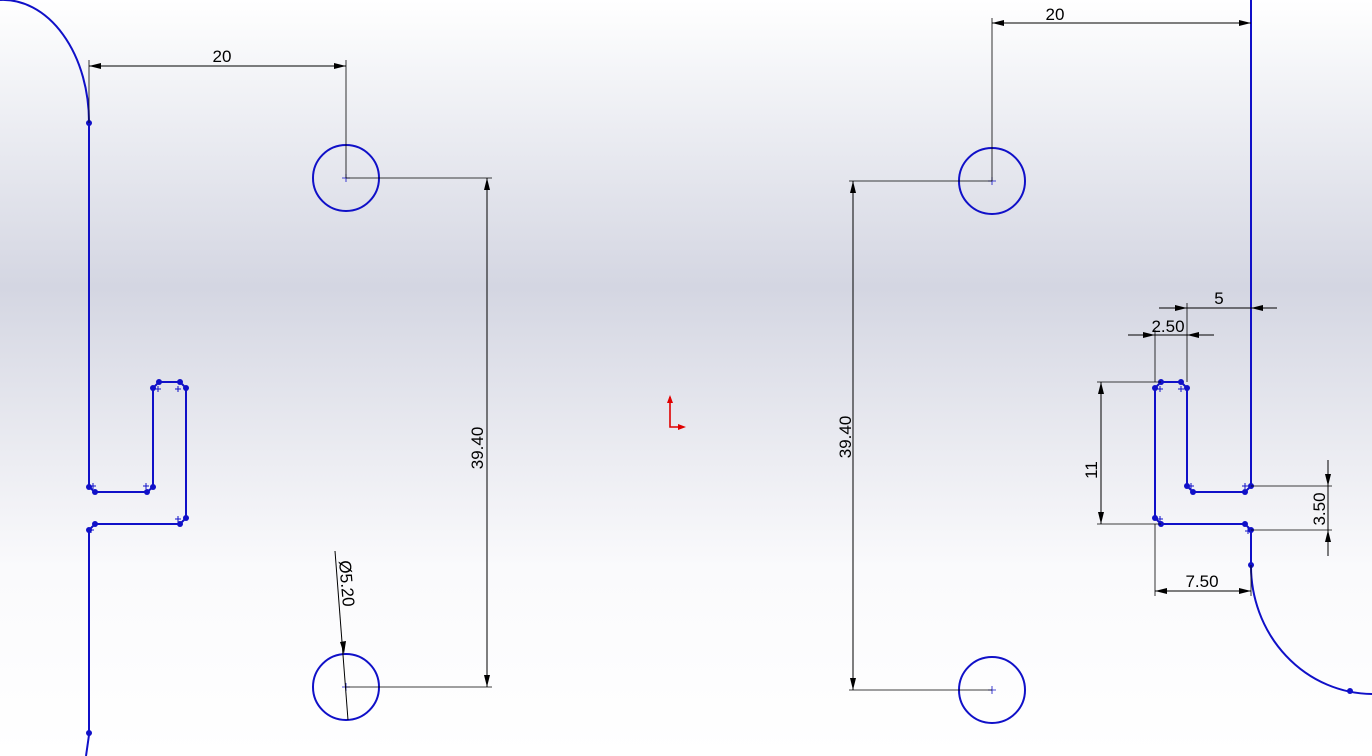 The image size is (1372, 756). What do you see at coordinates (1218, 335) in the screenshot?
I see `right-edge-offset-dimension: 5` at bounding box center [1218, 335].